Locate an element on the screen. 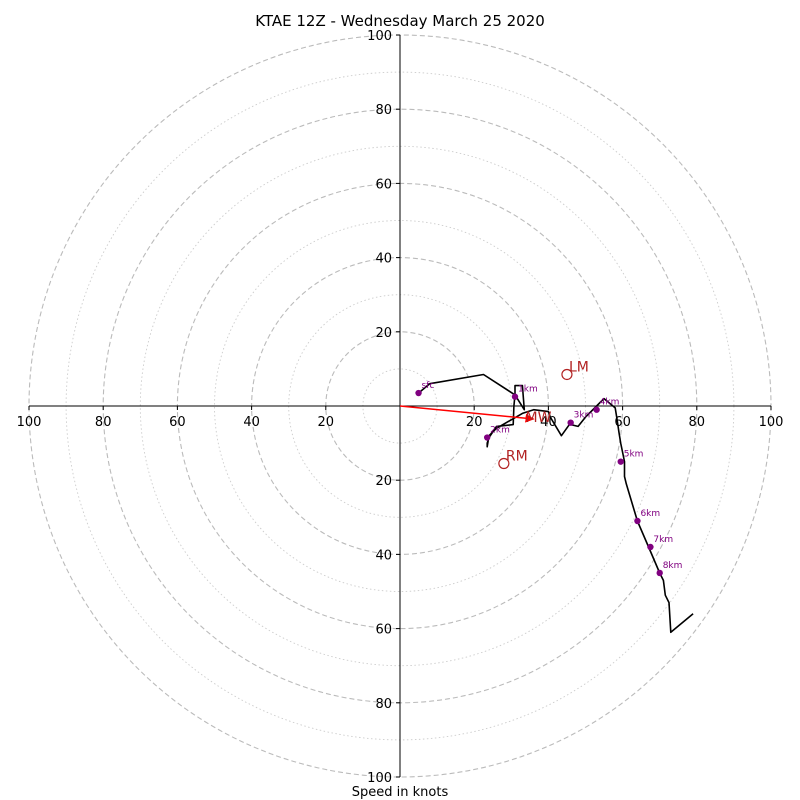  height-marker-label: 3km is located at coordinates (584, 416).